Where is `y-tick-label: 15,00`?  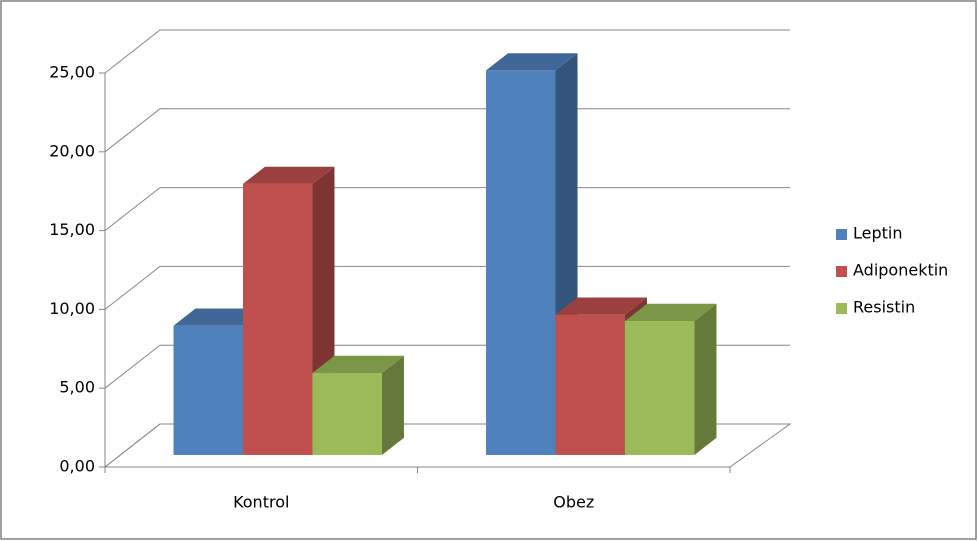 y-tick-label: 15,00 is located at coordinates (72, 229).